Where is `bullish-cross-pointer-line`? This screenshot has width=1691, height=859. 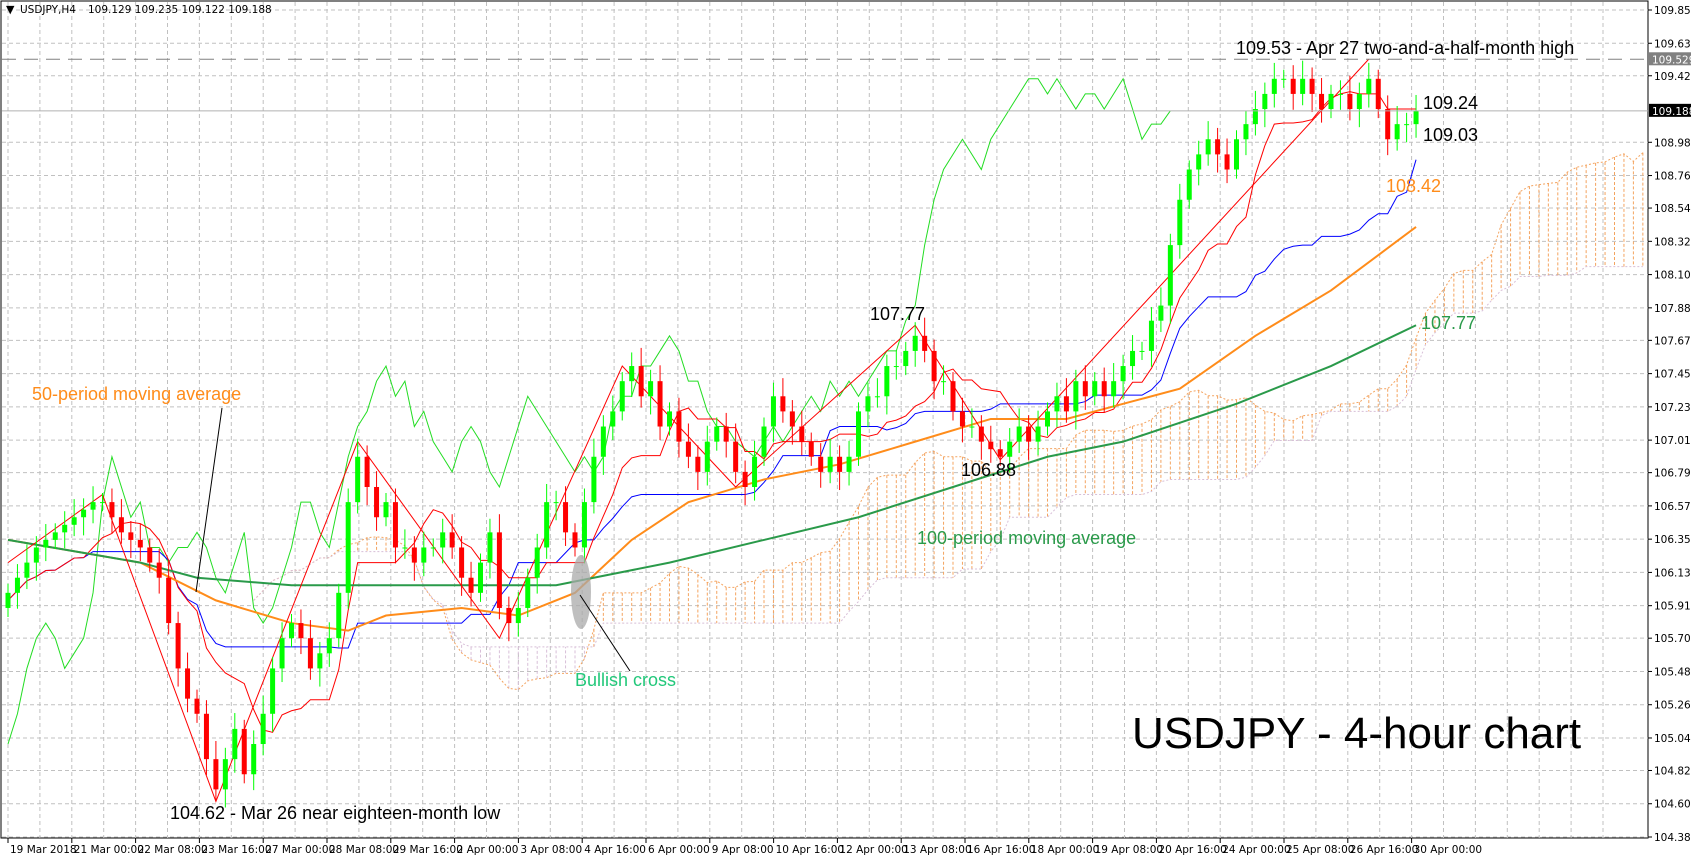
bullish-cross-pointer-line is located at coordinates (605, 633).